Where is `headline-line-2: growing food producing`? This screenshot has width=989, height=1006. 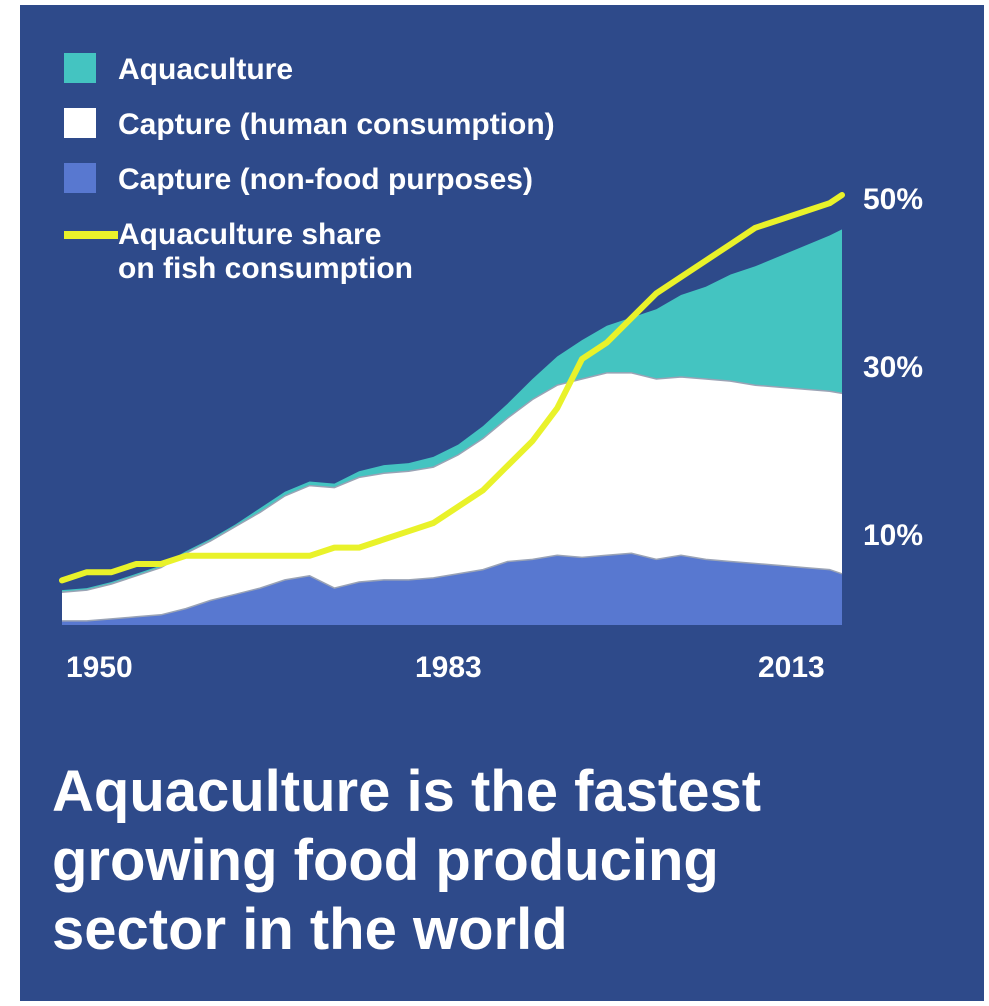 headline-line-2: growing food producing is located at coordinates (385, 860).